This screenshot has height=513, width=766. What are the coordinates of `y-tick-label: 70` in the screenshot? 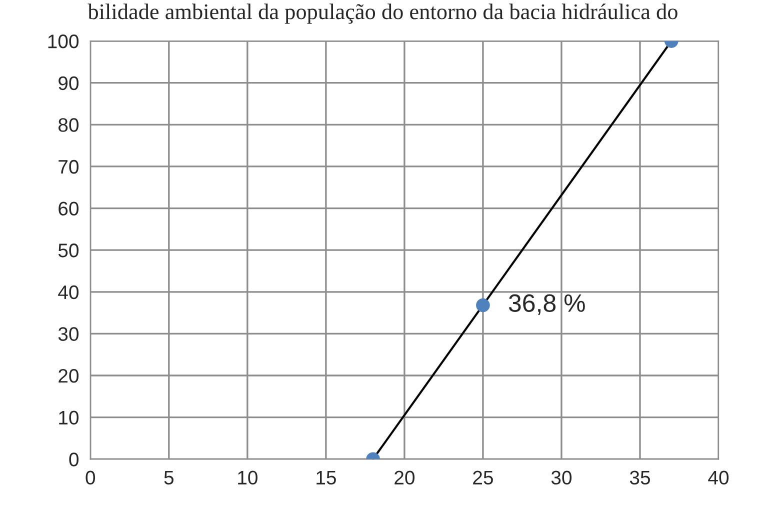 It's located at (68, 167).